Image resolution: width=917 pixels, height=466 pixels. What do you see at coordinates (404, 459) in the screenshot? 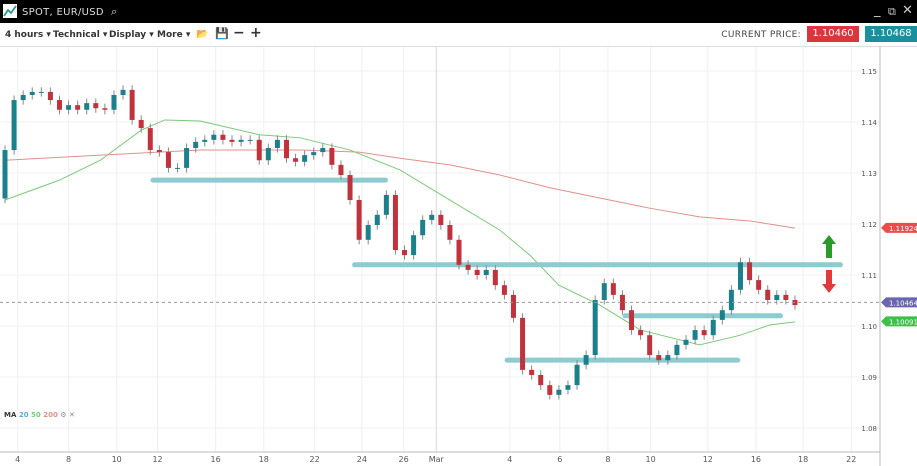
I see `x-tick-label: 26` at bounding box center [404, 459].